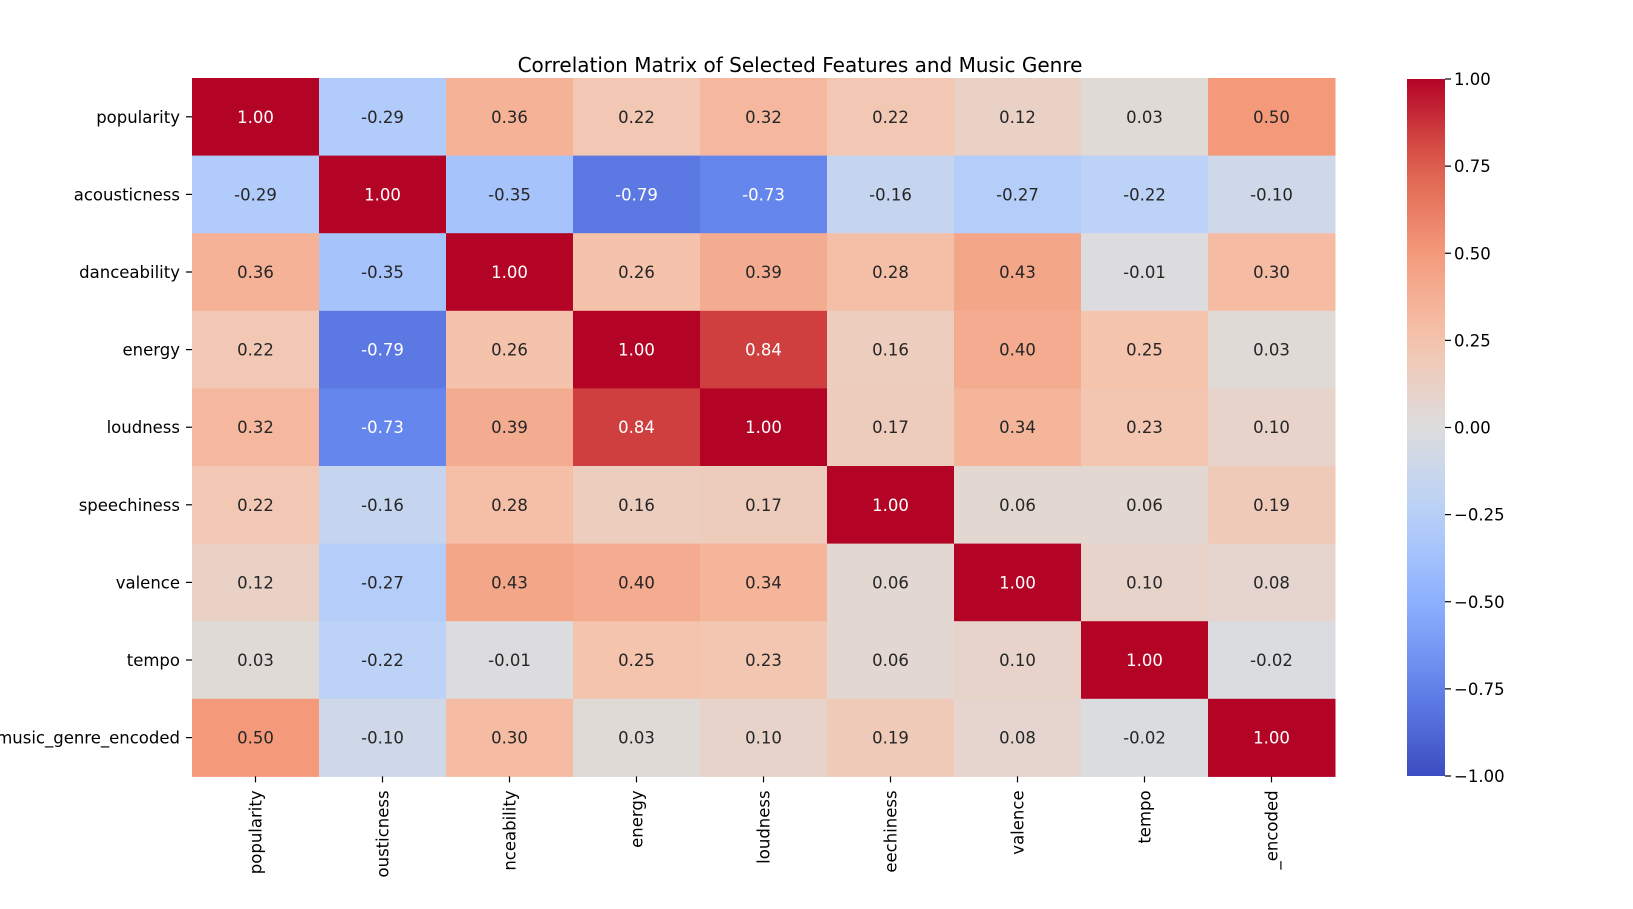  I want to click on cell-annotation: 0.06, so click(1144, 505).